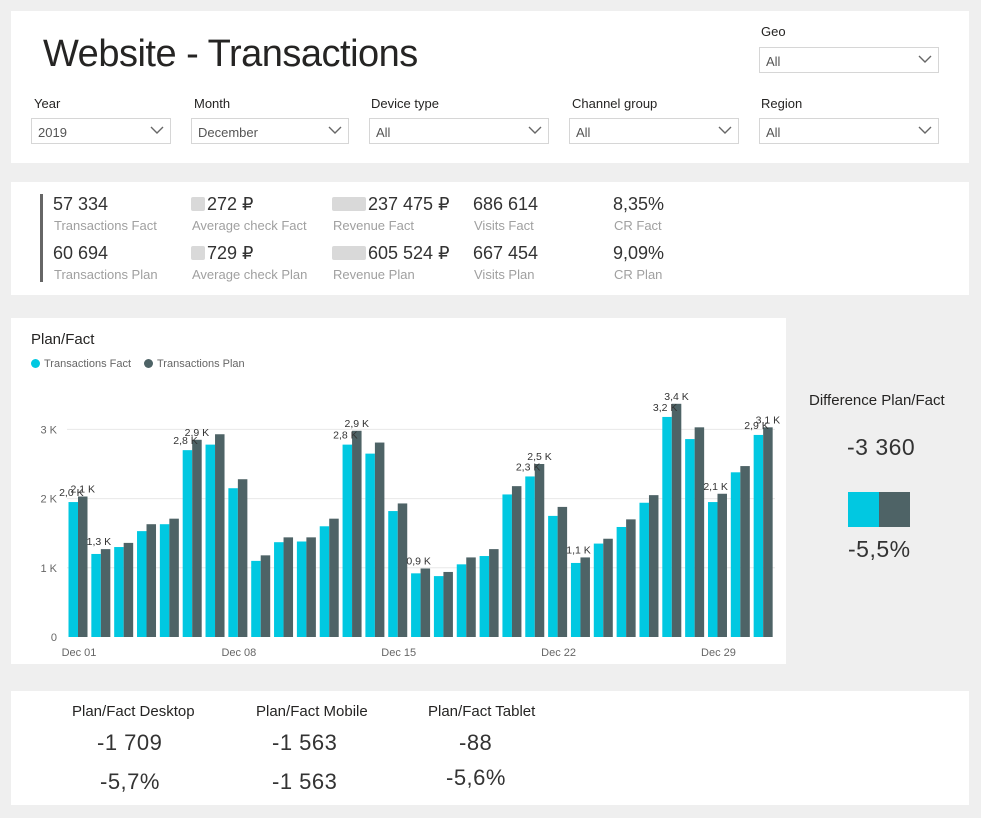 The image size is (981, 818). I want to click on month-label: Month, so click(212, 103).